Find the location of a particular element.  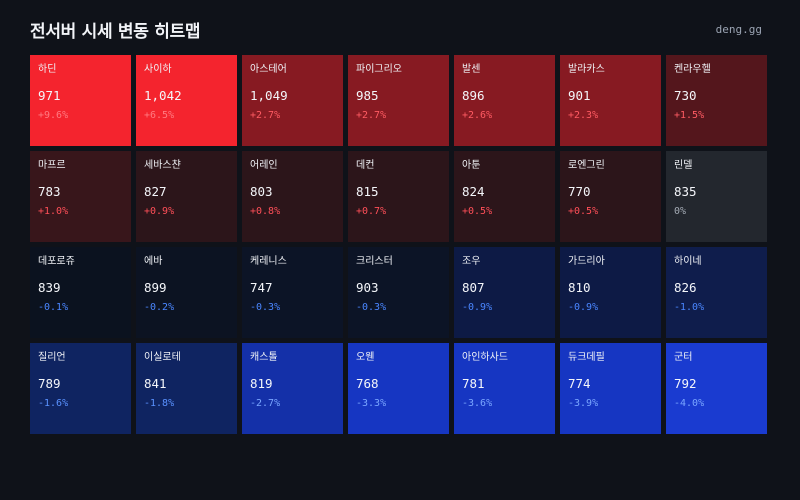

server-name: 어레인 is located at coordinates (264, 165).